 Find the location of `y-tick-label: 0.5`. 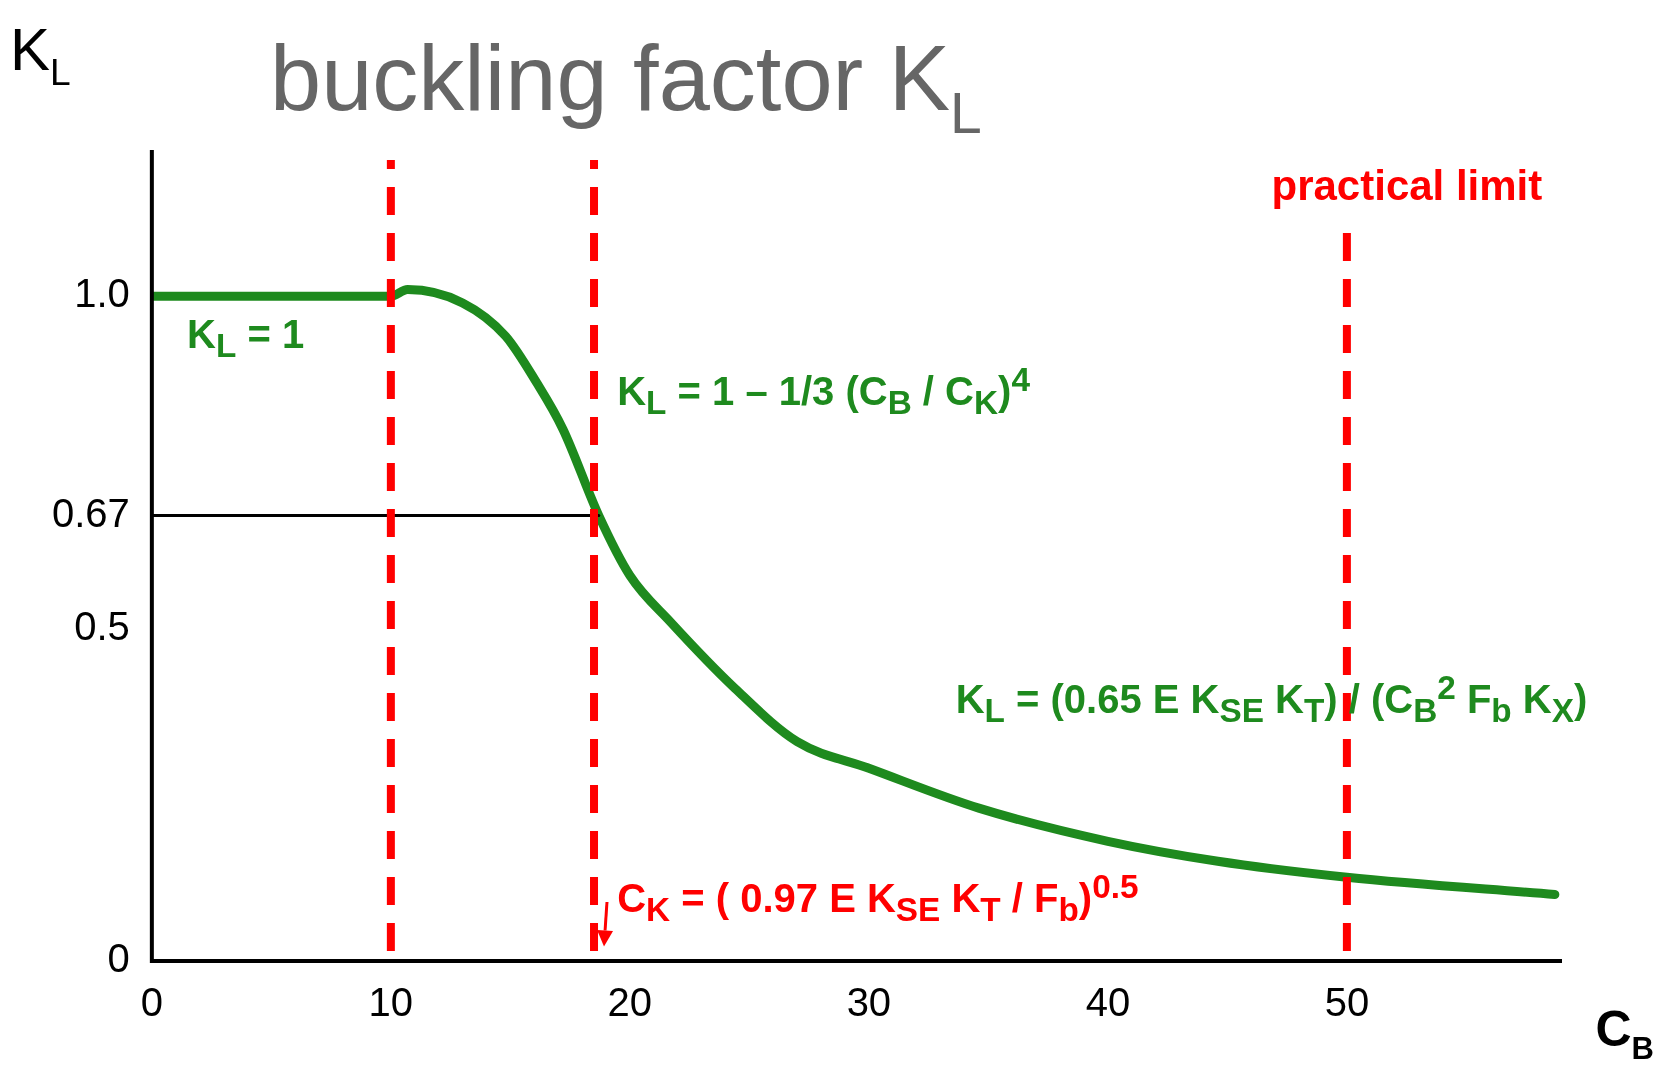

y-tick-label: 0.5 is located at coordinates (102, 625).